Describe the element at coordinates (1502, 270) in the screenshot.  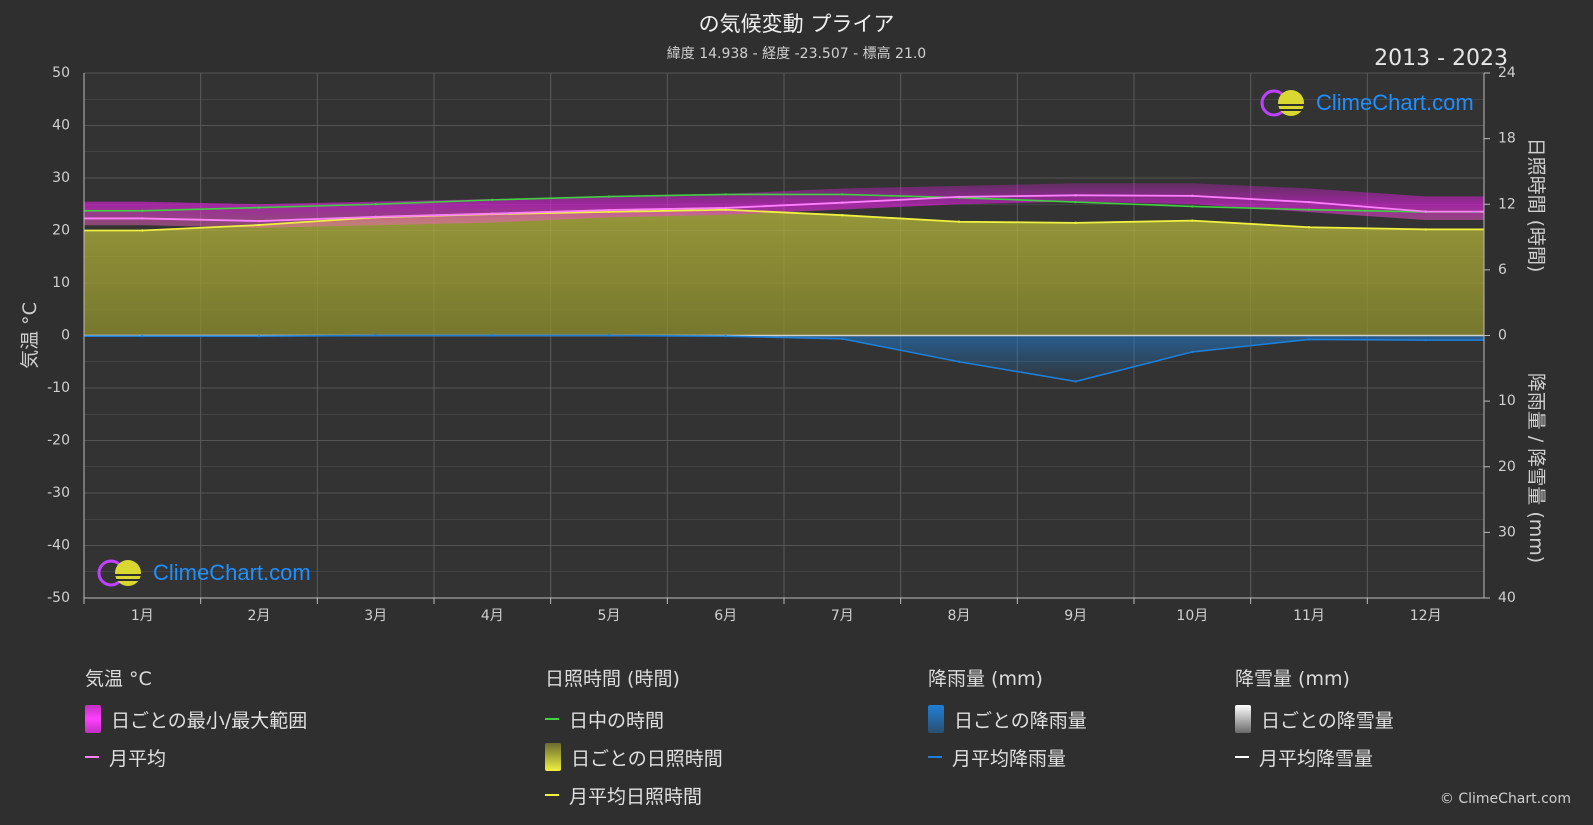
I see `y-tick-label-right: 6` at that location.